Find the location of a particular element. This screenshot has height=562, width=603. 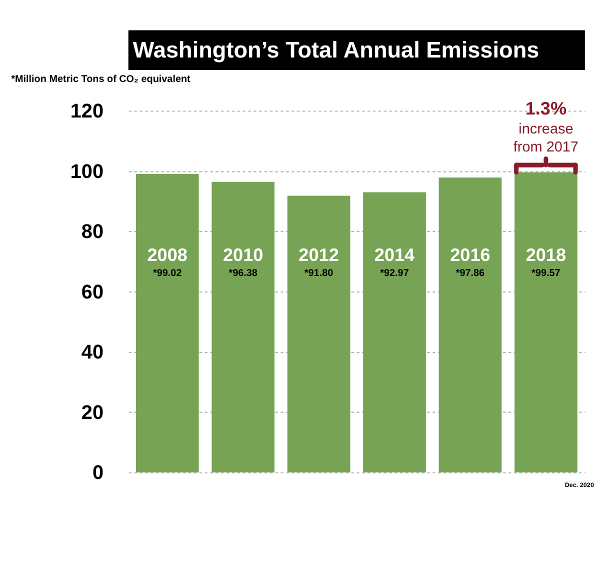

data-label: *92.97 is located at coordinates (395, 274).